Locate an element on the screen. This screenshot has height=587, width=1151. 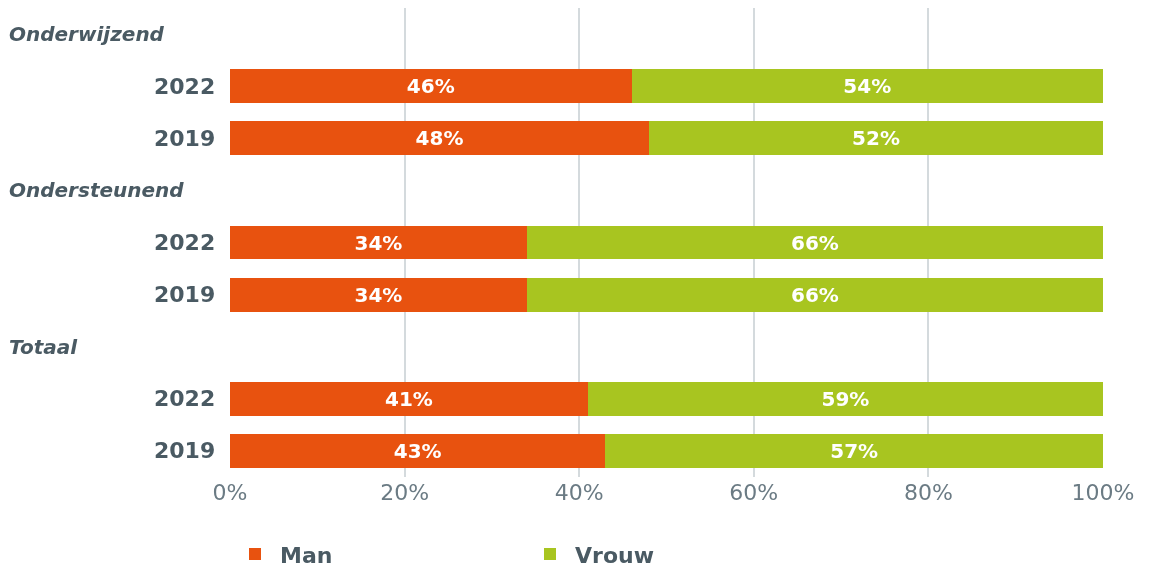
data-label: 54% is located at coordinates (867, 86).